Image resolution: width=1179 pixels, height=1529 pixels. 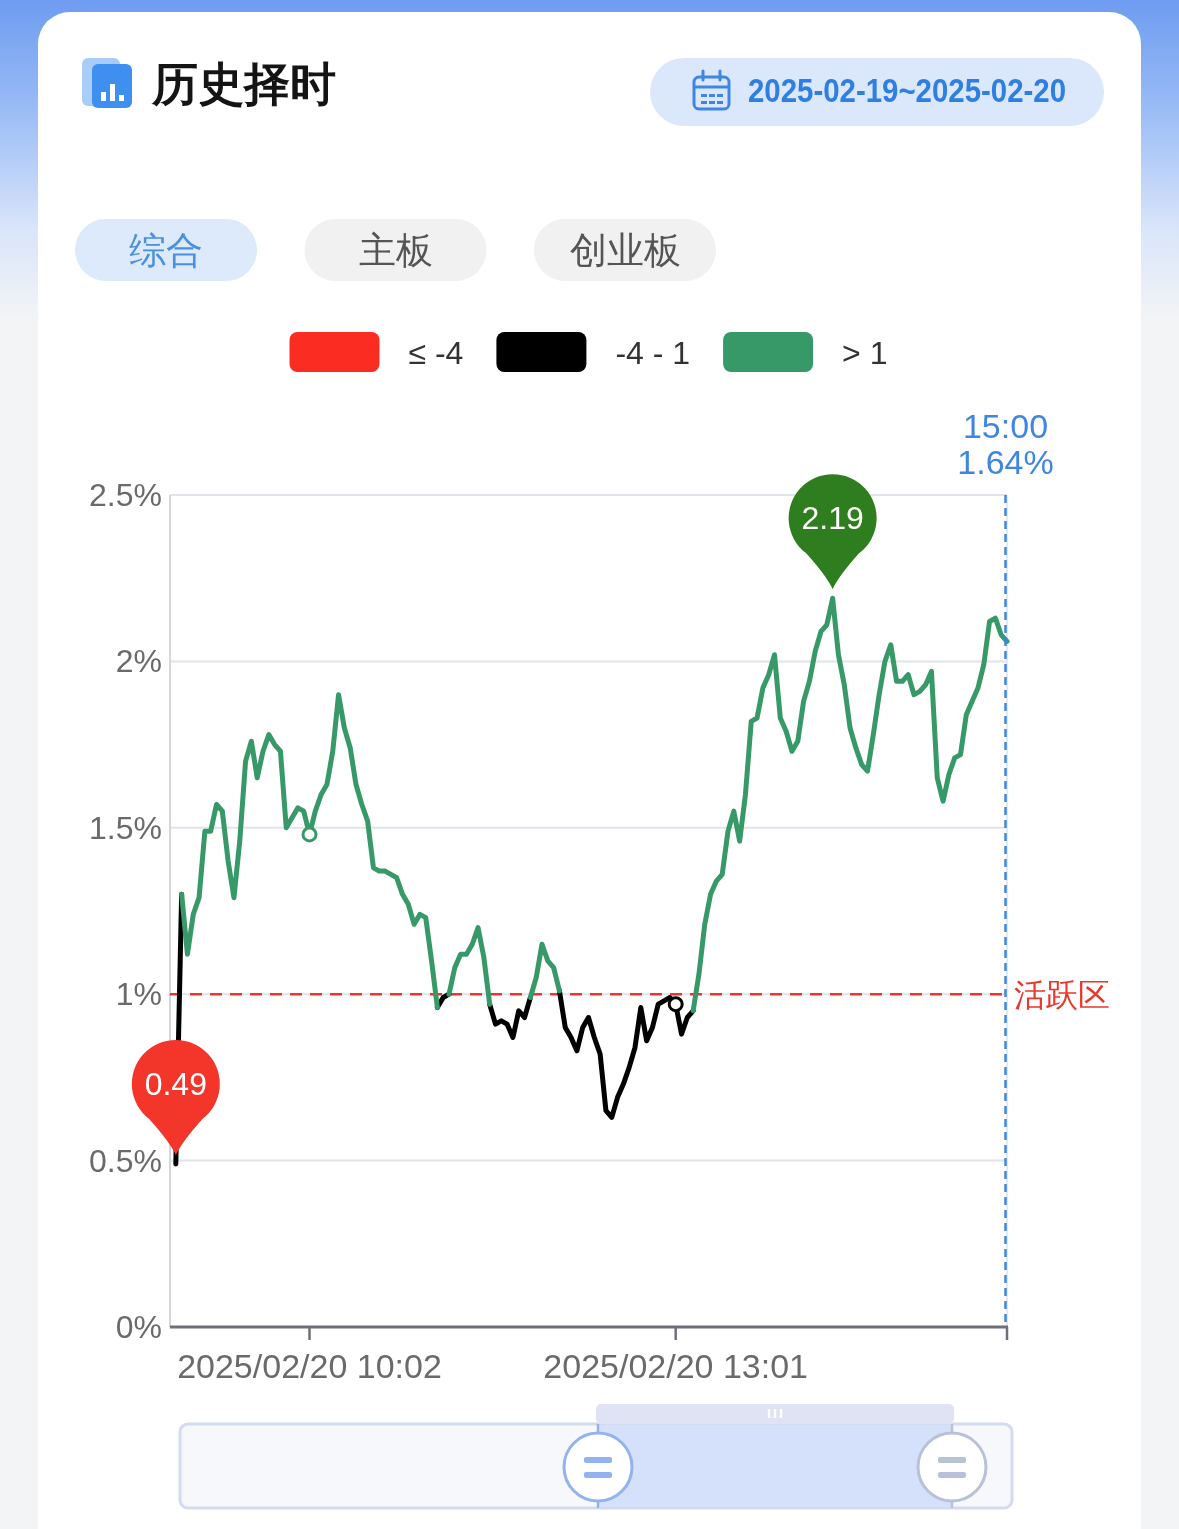 I want to click on annotation: 0.49, so click(x=175, y=1083).